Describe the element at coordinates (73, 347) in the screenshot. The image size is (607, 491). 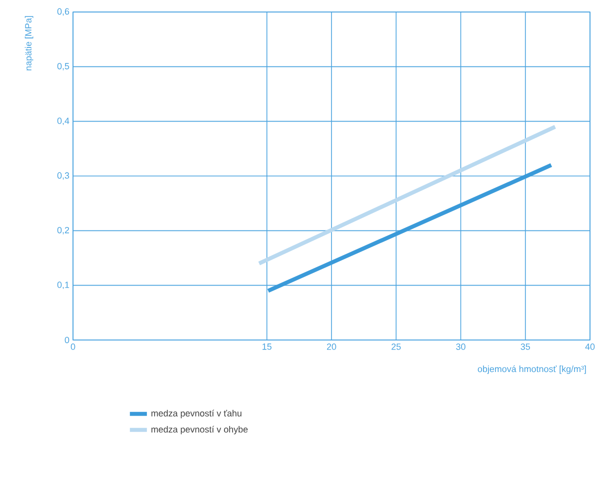
I see `x-tick-label: 0` at that location.